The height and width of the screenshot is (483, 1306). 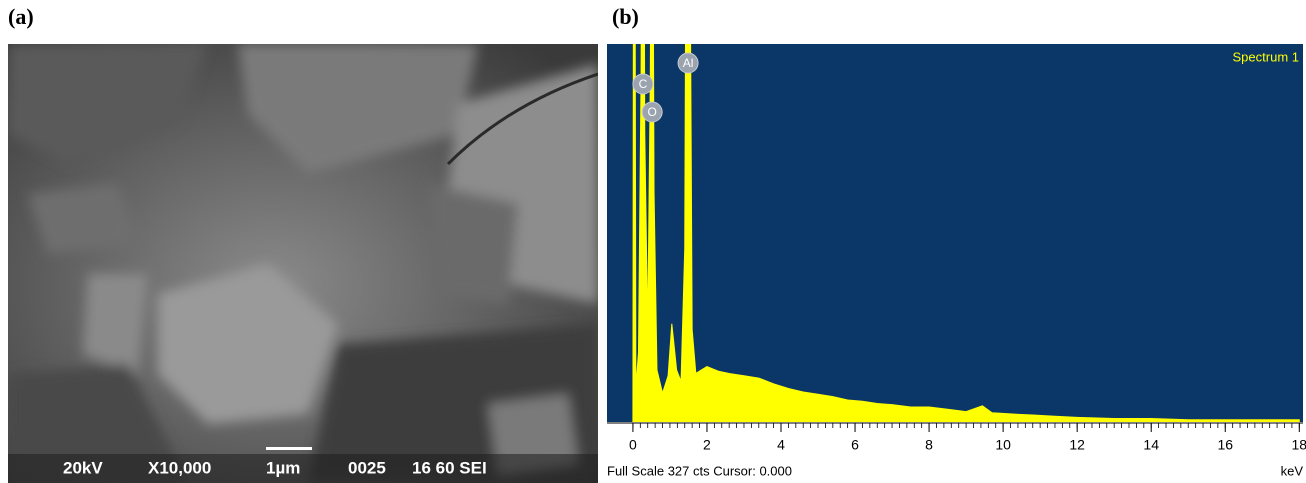 I want to click on x-tick-label: 12, so click(x=1077, y=445).